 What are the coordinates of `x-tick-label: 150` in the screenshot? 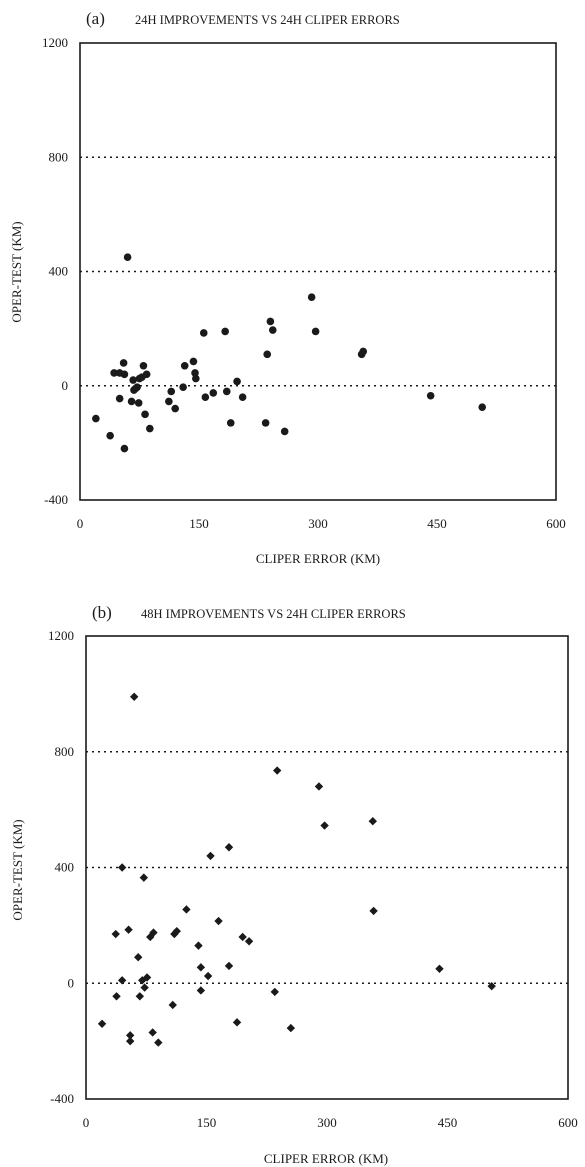 It's located at (199, 523).